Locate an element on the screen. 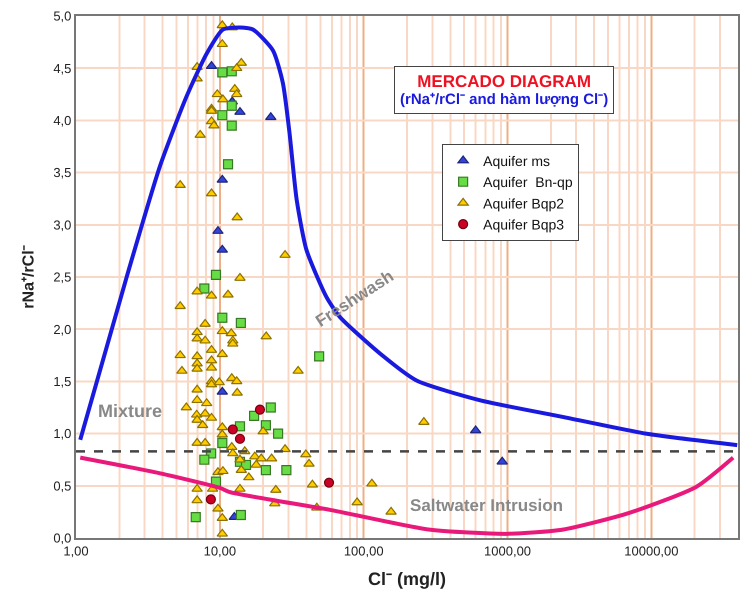 This screenshot has width=743, height=597. x-axis-title: Cl⁻ (mg/l) is located at coordinates (407, 579).